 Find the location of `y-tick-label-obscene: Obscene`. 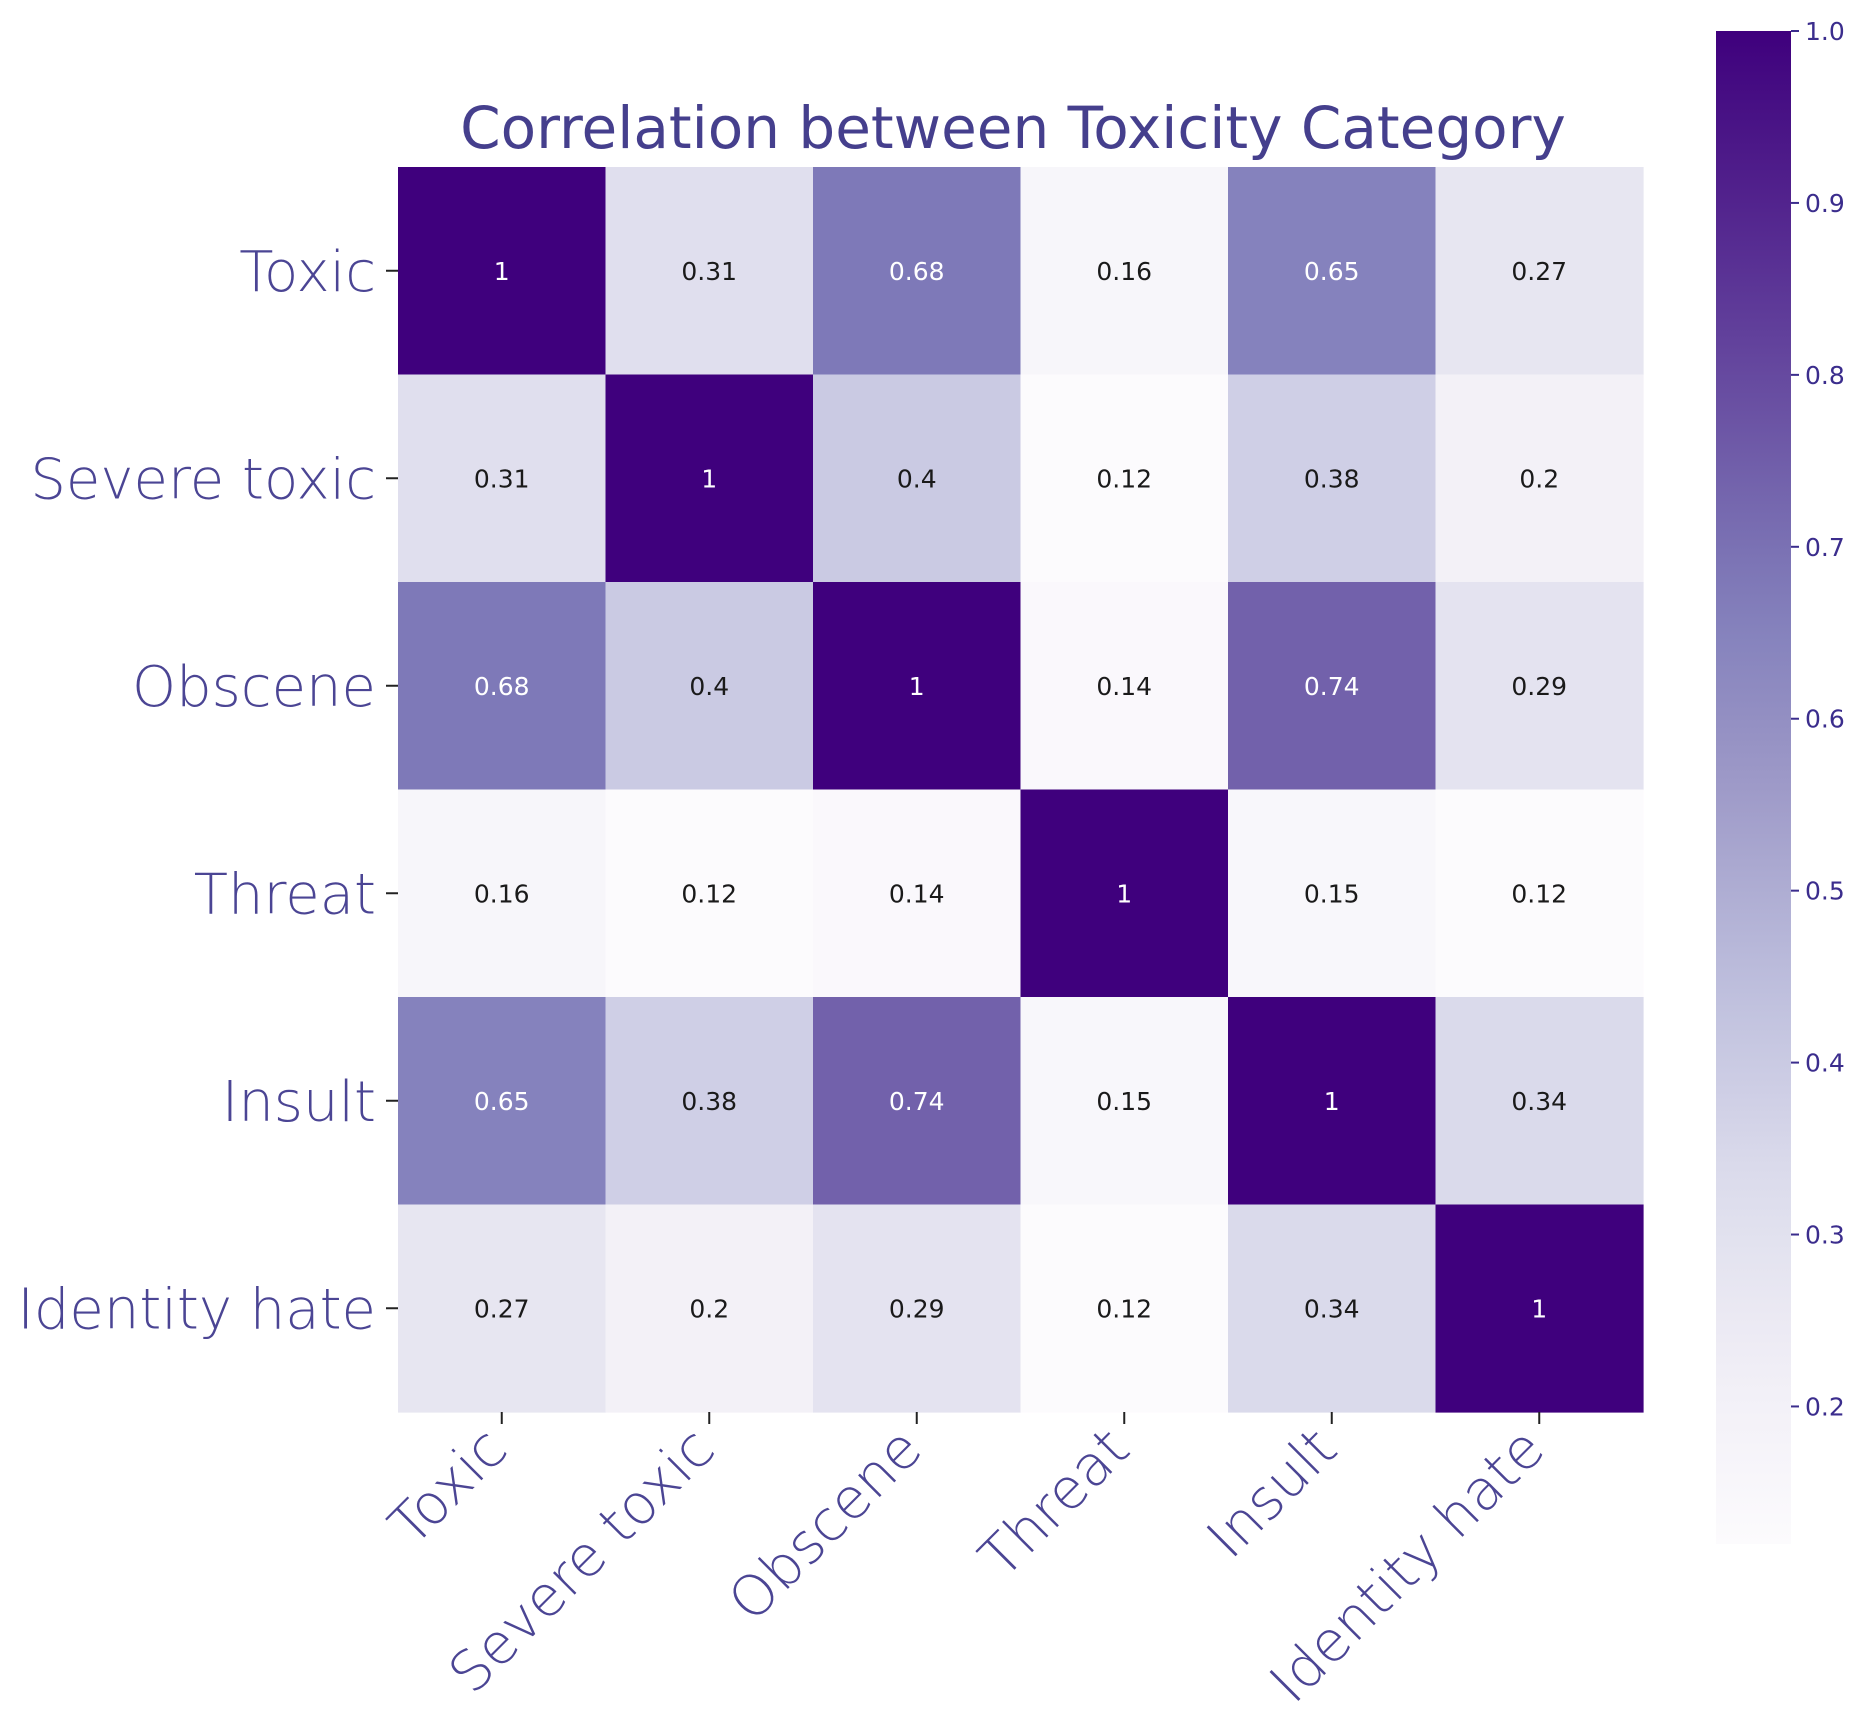

y-tick-label-obscene: Obscene is located at coordinates (254, 687).